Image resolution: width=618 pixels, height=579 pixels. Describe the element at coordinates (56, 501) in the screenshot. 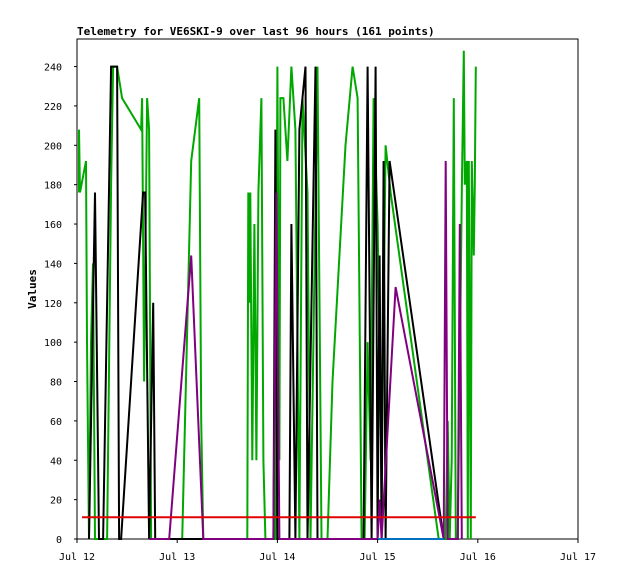

I see `y-tick-label: 20` at that location.